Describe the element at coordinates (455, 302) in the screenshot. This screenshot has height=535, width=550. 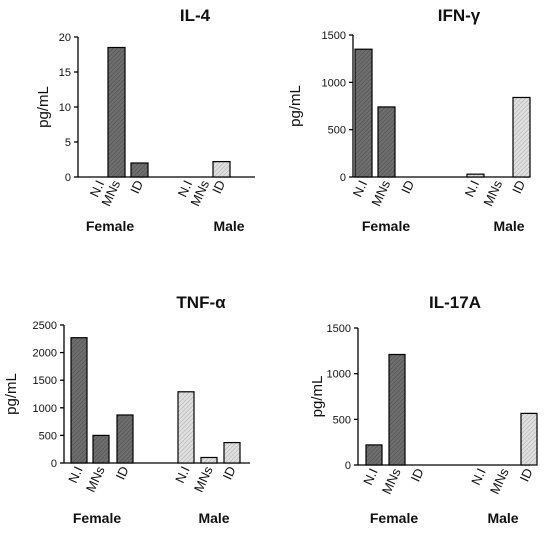
I see `chart-title: IL-17A` at that location.